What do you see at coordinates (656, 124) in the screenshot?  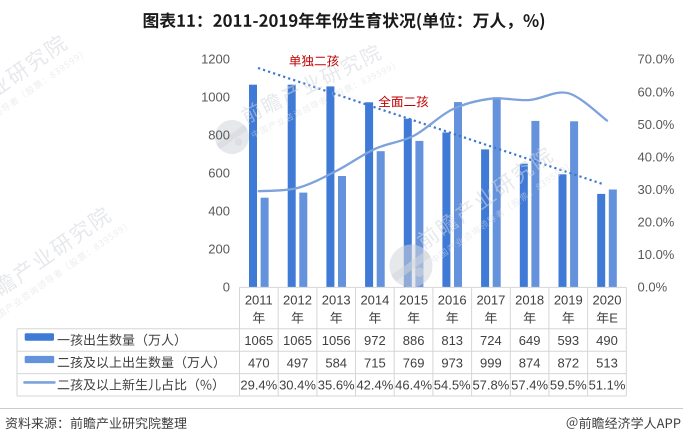 I see `svg-text: 50.0%` at bounding box center [656, 124].